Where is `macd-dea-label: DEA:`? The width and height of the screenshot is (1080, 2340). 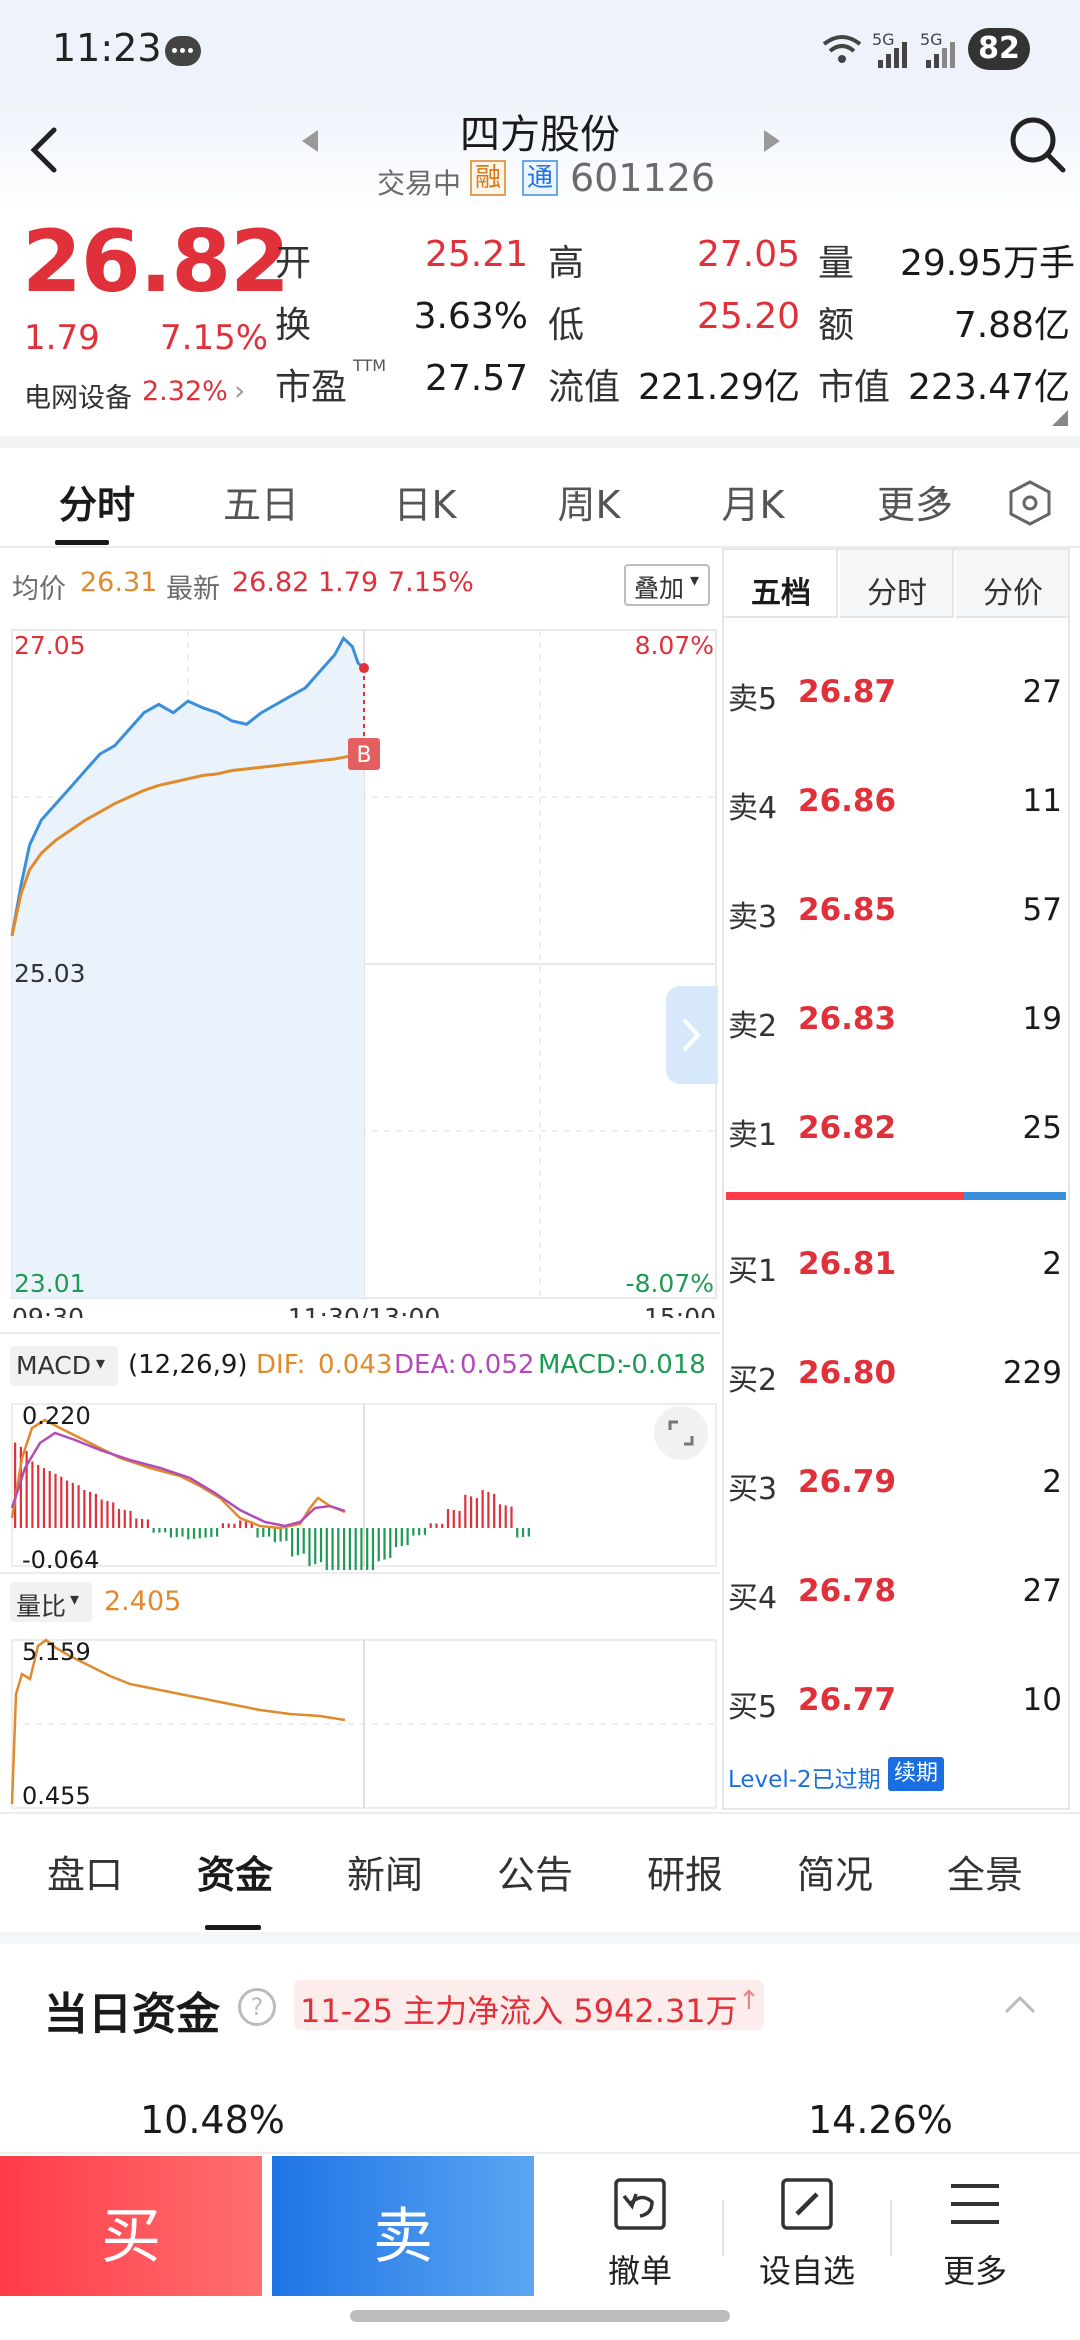 macd-dea-label: DEA: is located at coordinates (425, 1365).